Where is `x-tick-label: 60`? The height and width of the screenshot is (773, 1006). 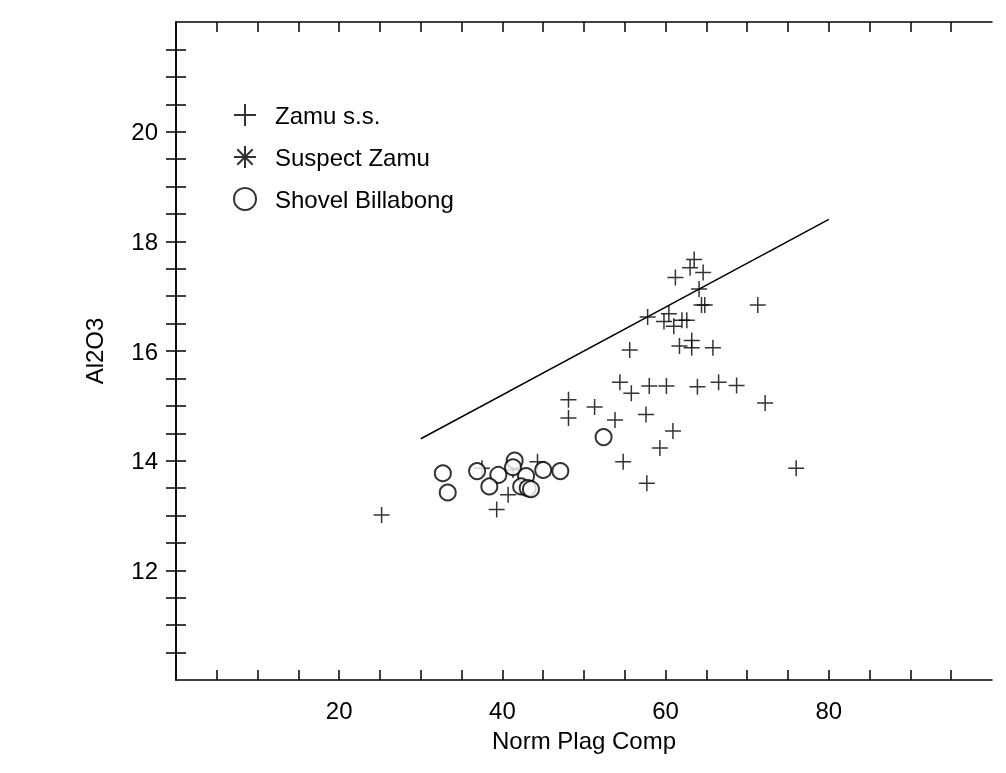 x-tick-label: 60 is located at coordinates (665, 710).